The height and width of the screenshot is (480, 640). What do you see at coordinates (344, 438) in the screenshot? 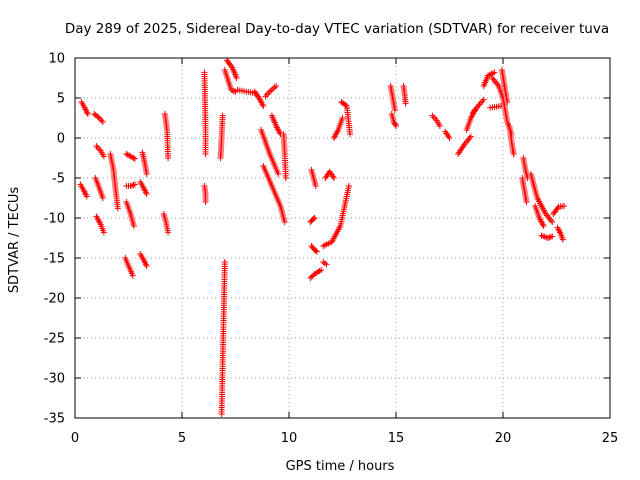
I see `x-tick-labels: 0 5 10 15 20 25` at bounding box center [344, 438].